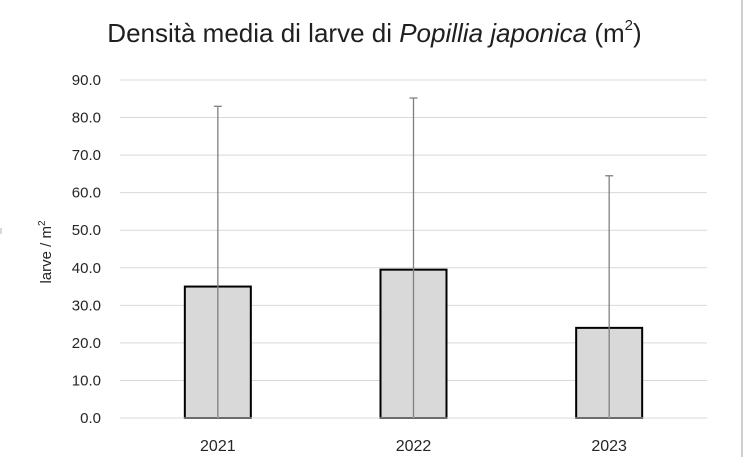 The height and width of the screenshot is (457, 749). I want to click on chart-title-species: Popillia japonica, so click(493, 33).